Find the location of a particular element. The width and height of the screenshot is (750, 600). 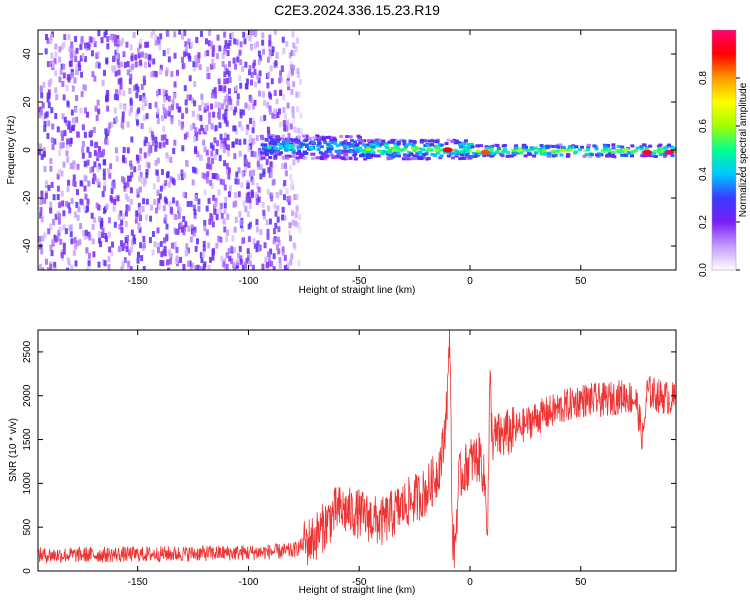

snr-xtick-label: 50 is located at coordinates (581, 582).